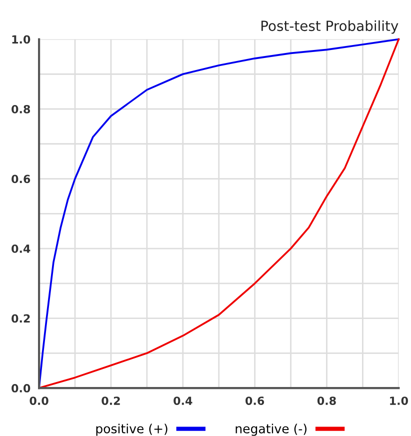 The width and height of the screenshot is (411, 436). What do you see at coordinates (21, 109) in the screenshot?
I see `y-tick-label: 0.8` at bounding box center [21, 109].